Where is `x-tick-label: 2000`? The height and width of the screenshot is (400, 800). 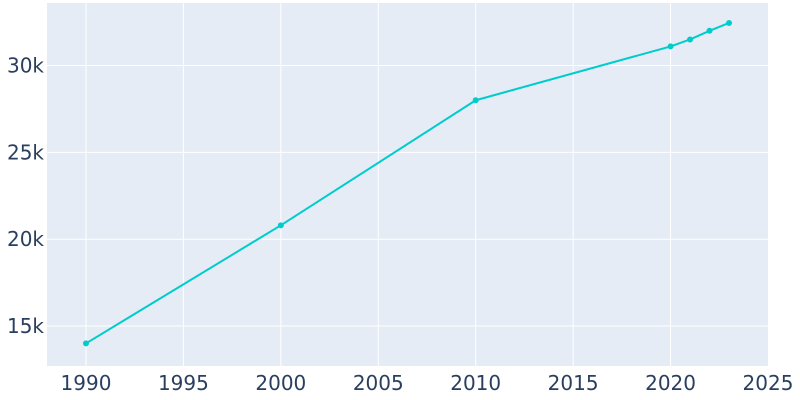
x-tick-label: 2000 is located at coordinates (280, 383).